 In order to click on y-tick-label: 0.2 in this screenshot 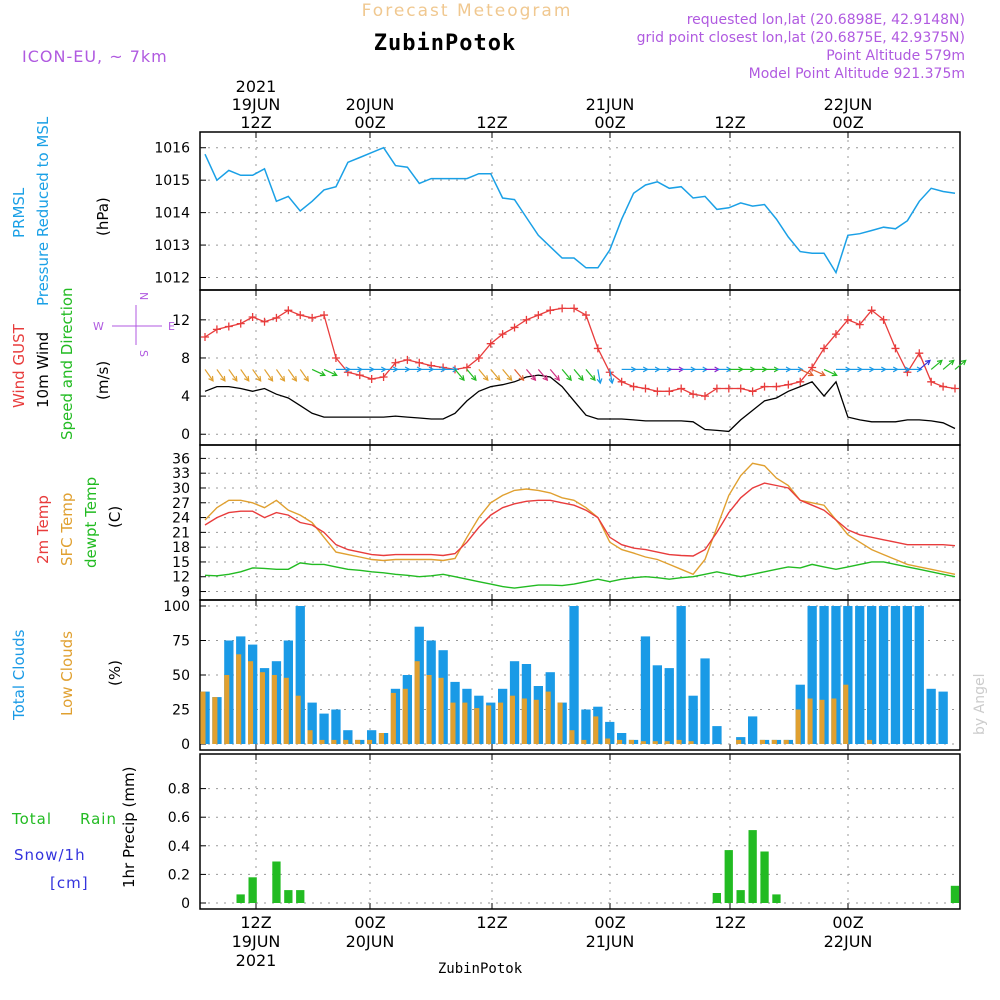, I will do `click(179, 875)`.